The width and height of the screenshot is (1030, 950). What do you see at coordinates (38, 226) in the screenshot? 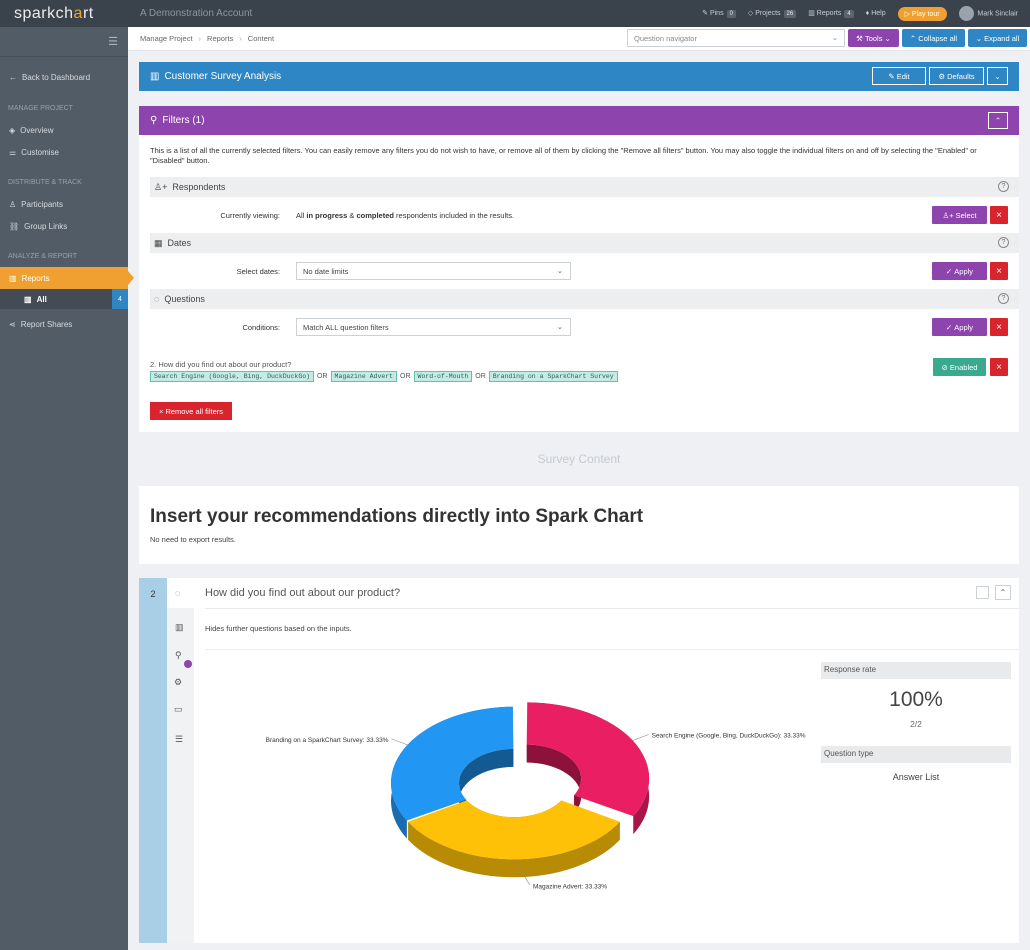
I see `sidebar-item-group-links: ⛓ Group Links` at bounding box center [38, 226].